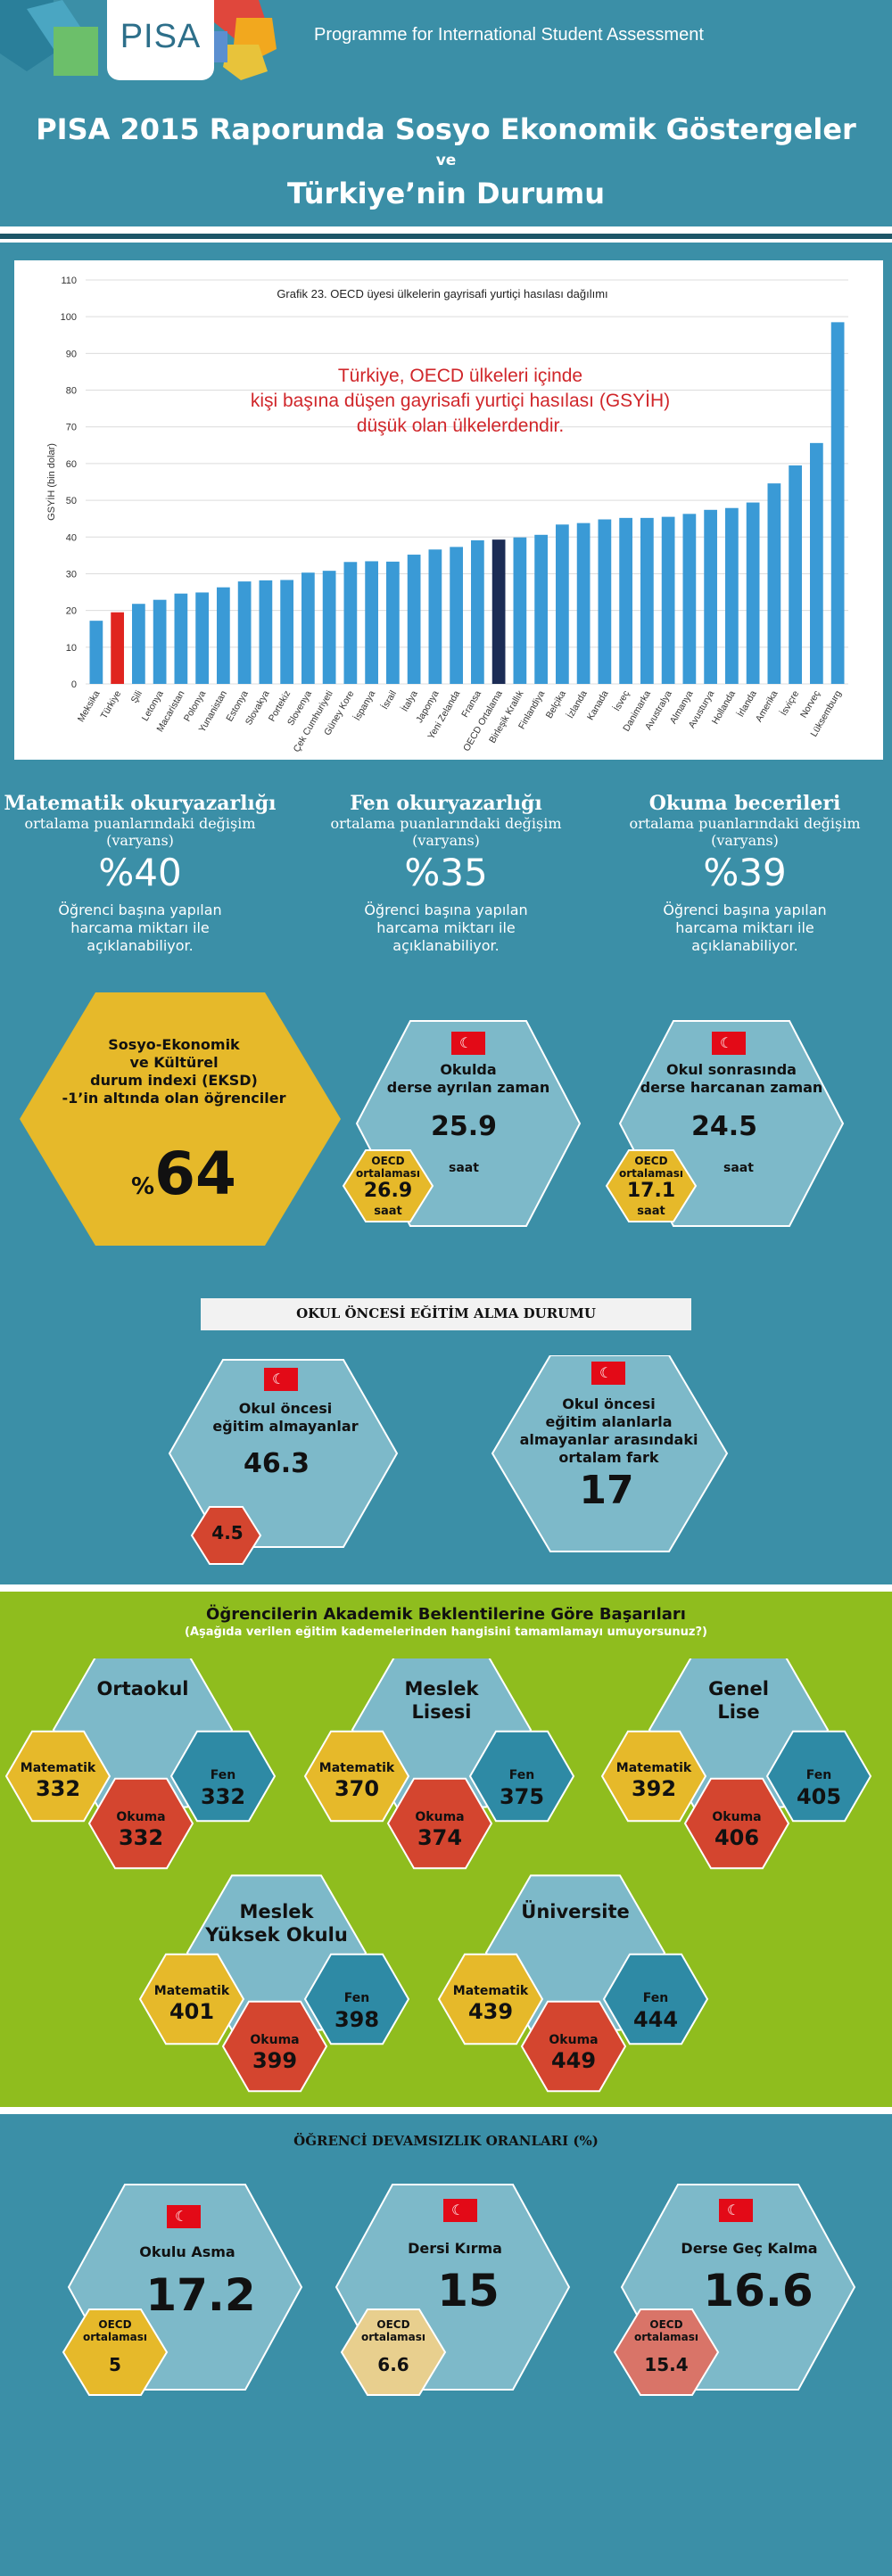 The image size is (892, 2576). Describe the element at coordinates (745, 840) in the screenshot. I see `stat-reading-sub2: (varyans)` at that location.